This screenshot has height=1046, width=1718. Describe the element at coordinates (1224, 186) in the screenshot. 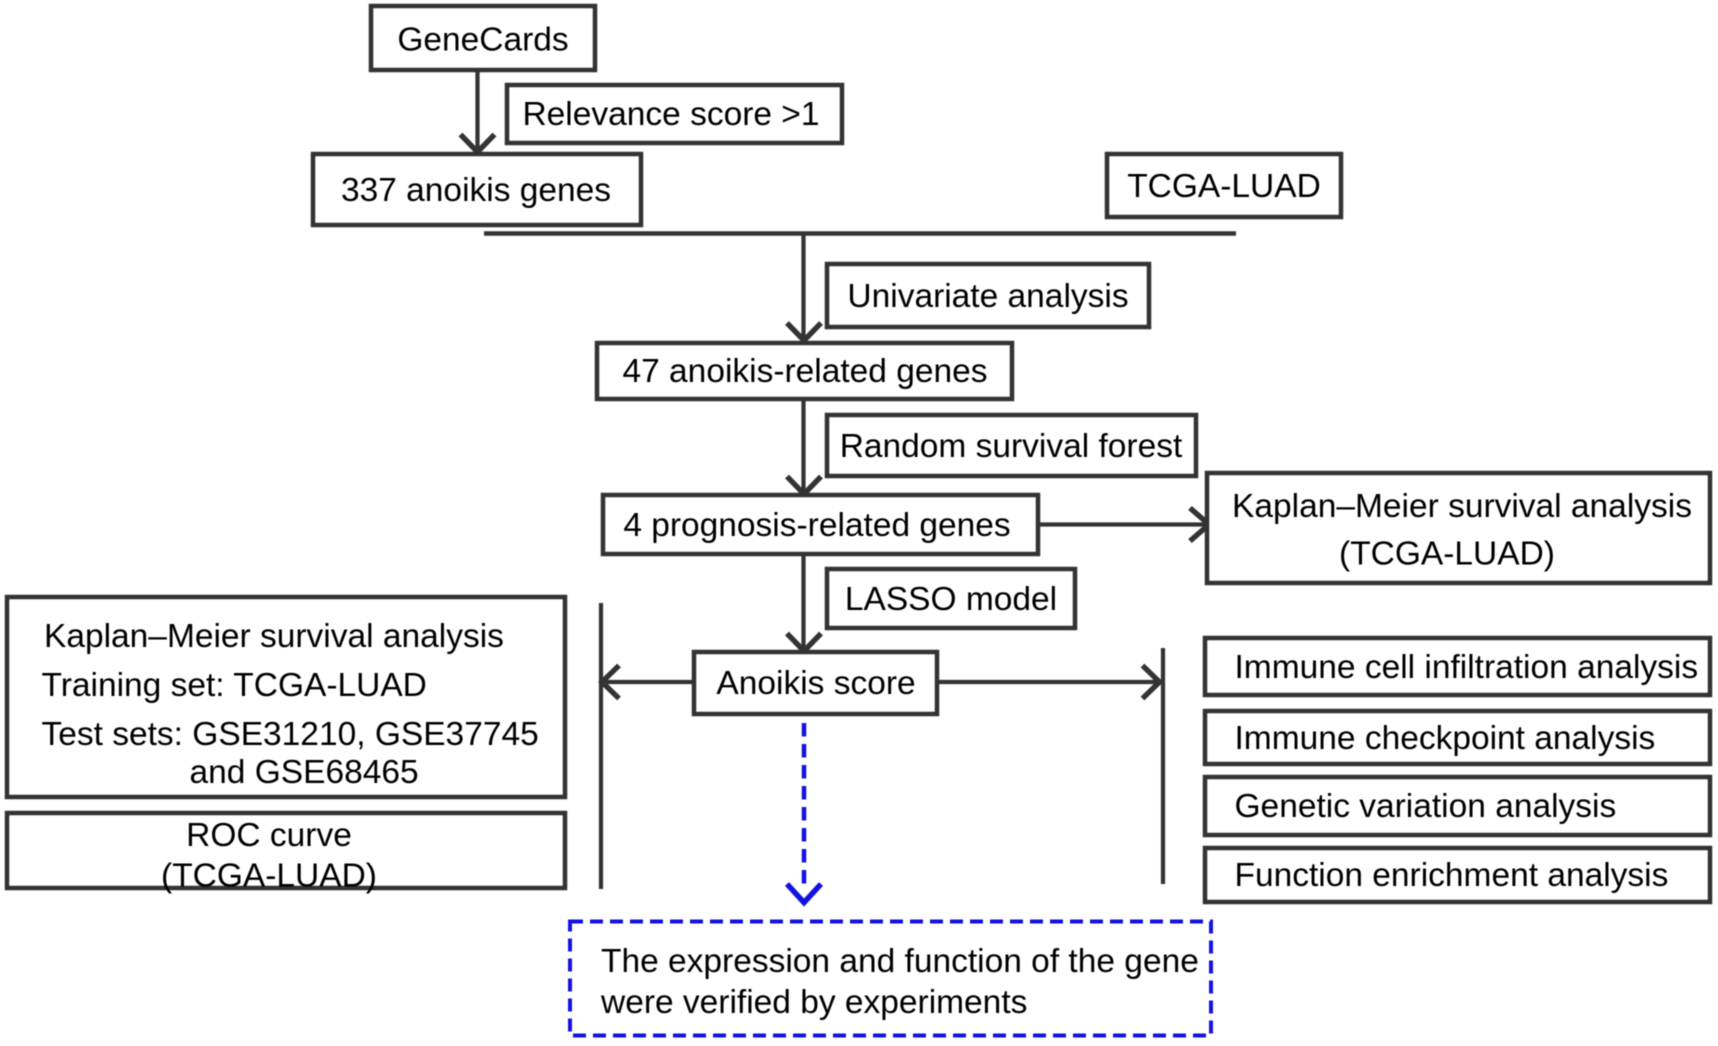

I see `svg-text: TCGA-LUAD` at that location.